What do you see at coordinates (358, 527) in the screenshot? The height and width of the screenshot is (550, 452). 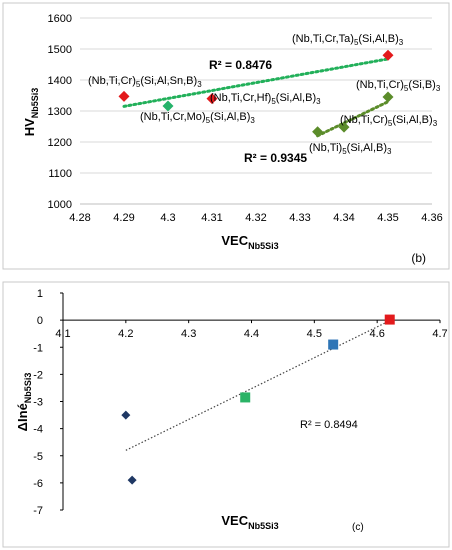 I see `panel-label: (c)` at bounding box center [358, 527].